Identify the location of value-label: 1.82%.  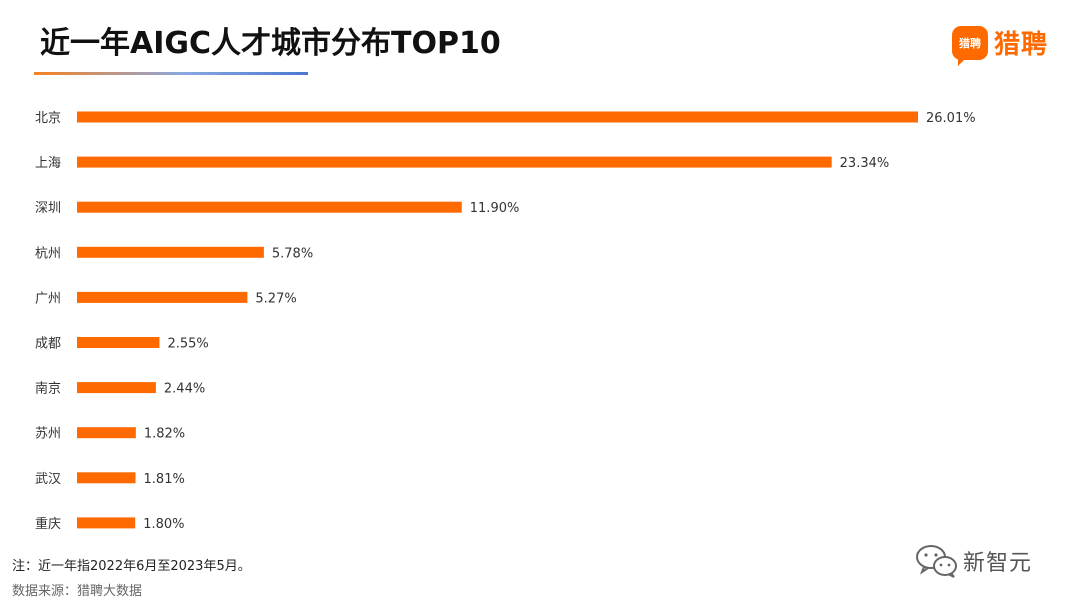
(164, 434).